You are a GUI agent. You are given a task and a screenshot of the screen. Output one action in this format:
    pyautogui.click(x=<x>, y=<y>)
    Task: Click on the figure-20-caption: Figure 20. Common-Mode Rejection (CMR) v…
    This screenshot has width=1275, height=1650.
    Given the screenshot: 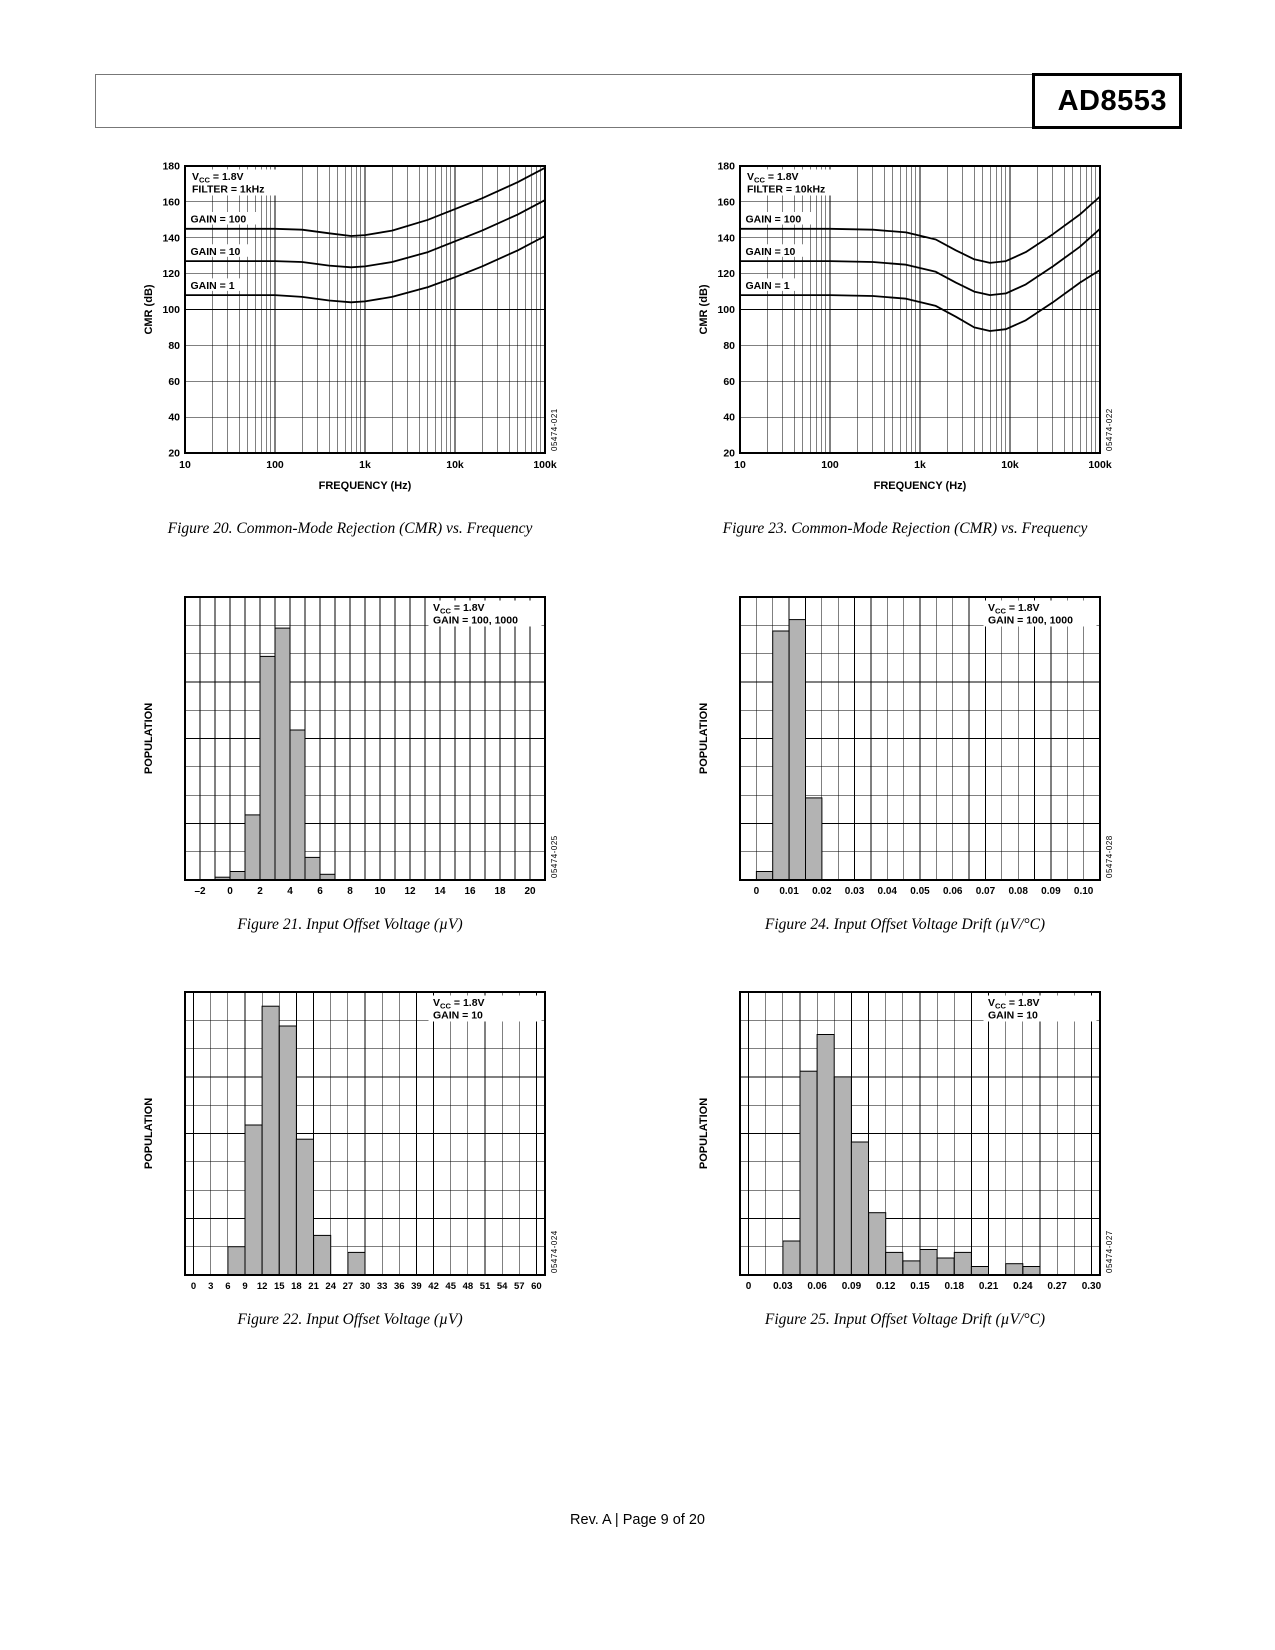 What is the action you would take?
    pyautogui.click(x=350, y=528)
    